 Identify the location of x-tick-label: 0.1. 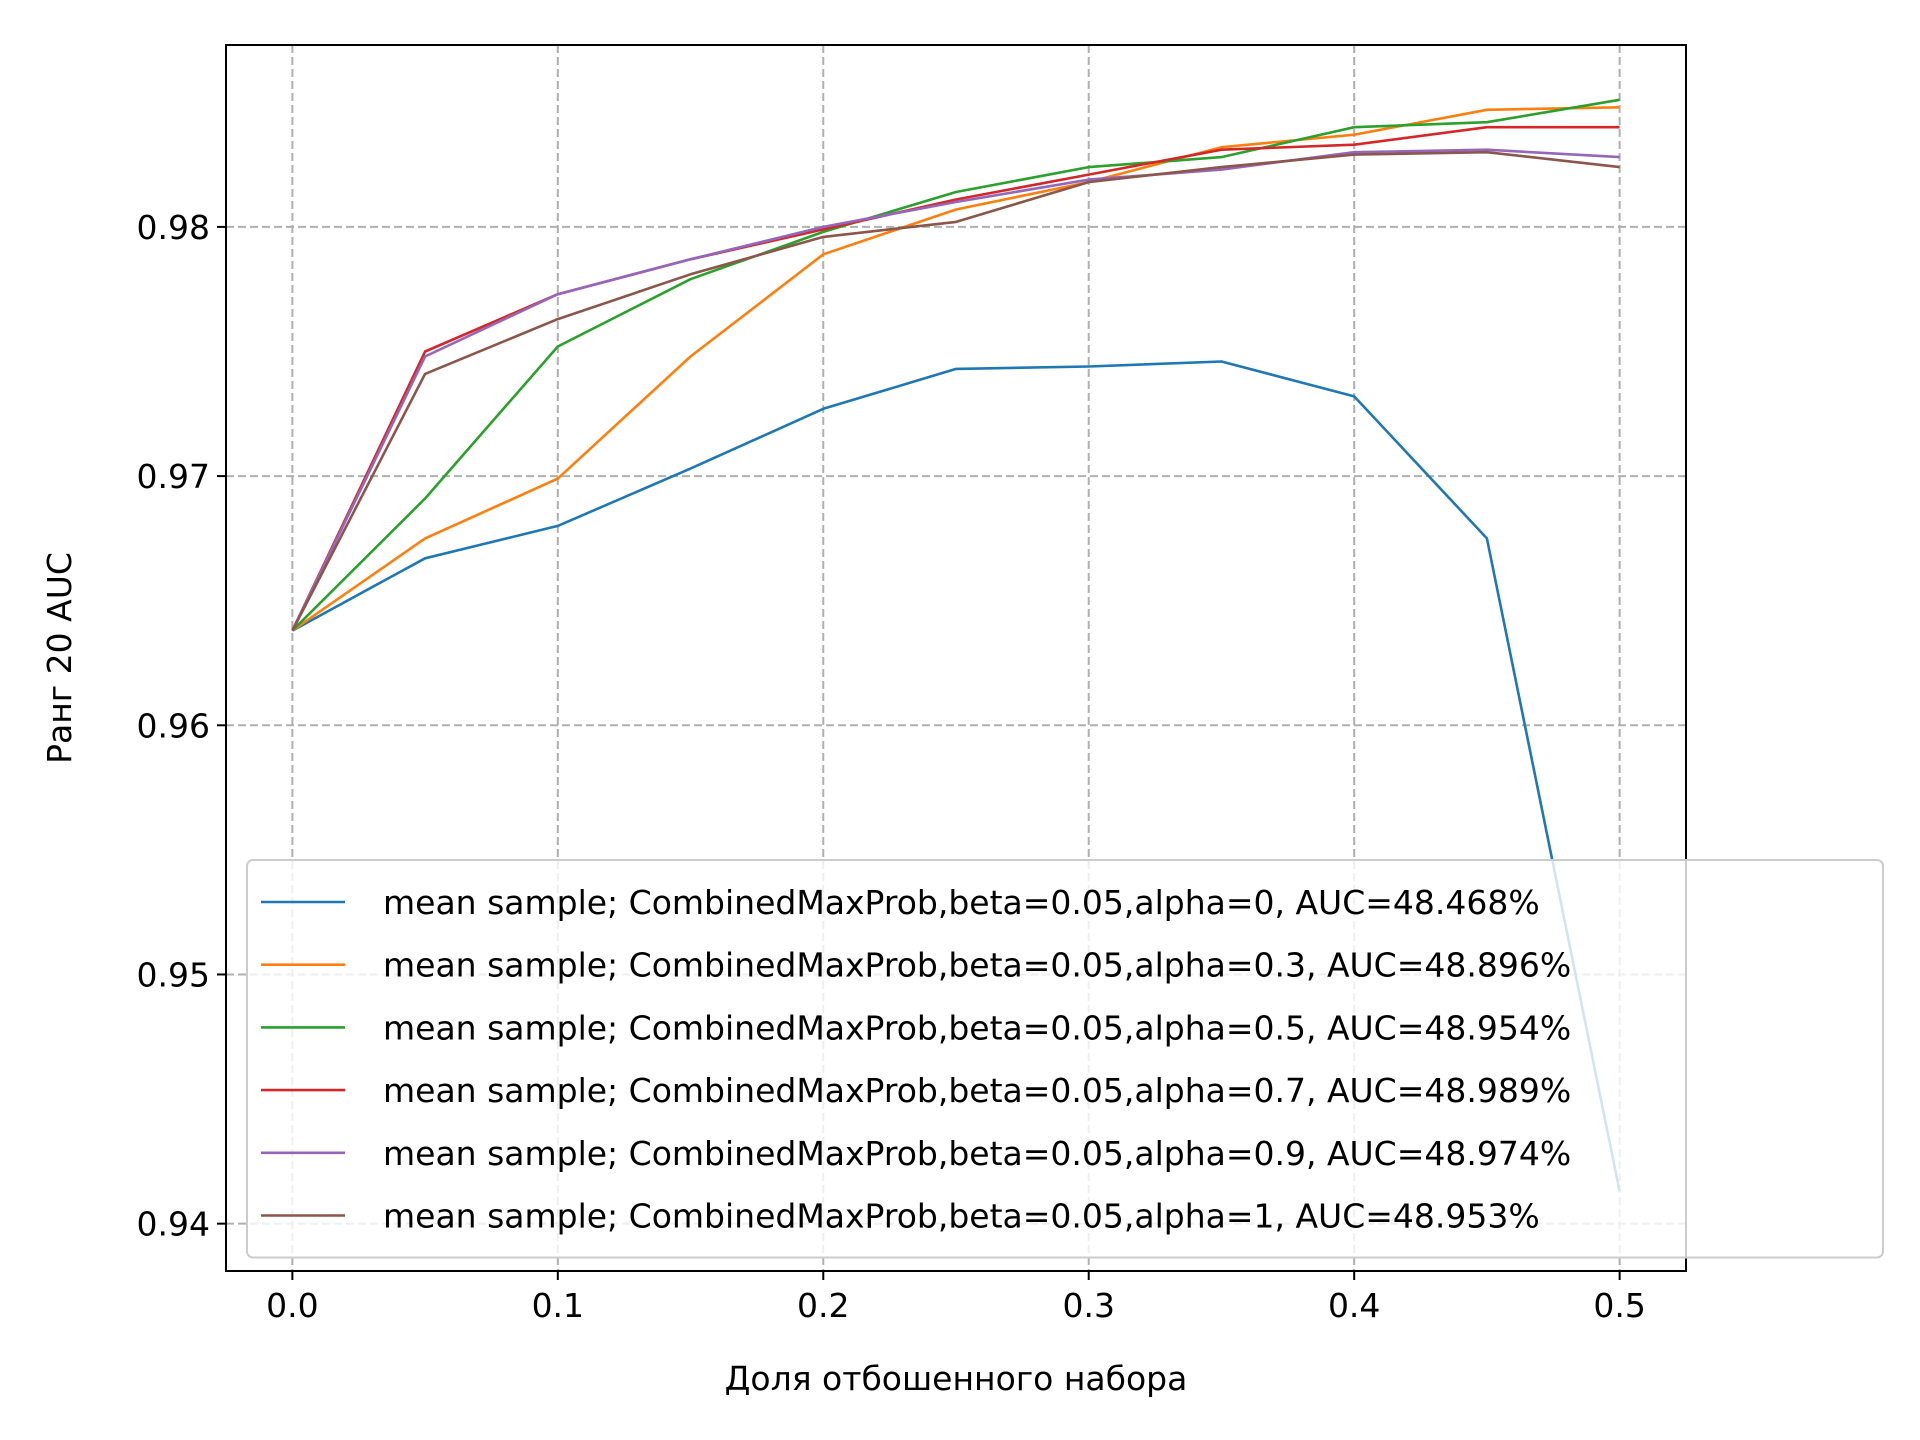
(558, 1305).